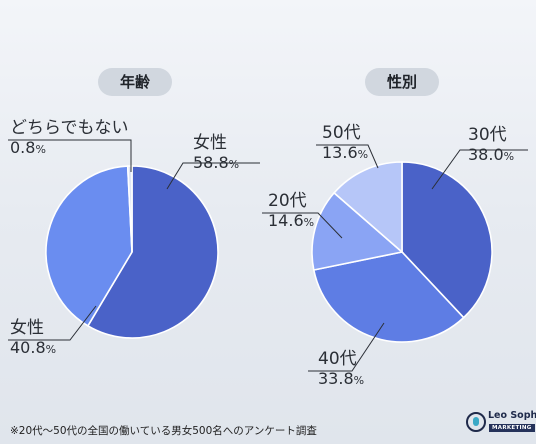  I want to click on slice-label: どちらでもない, so click(69, 128).